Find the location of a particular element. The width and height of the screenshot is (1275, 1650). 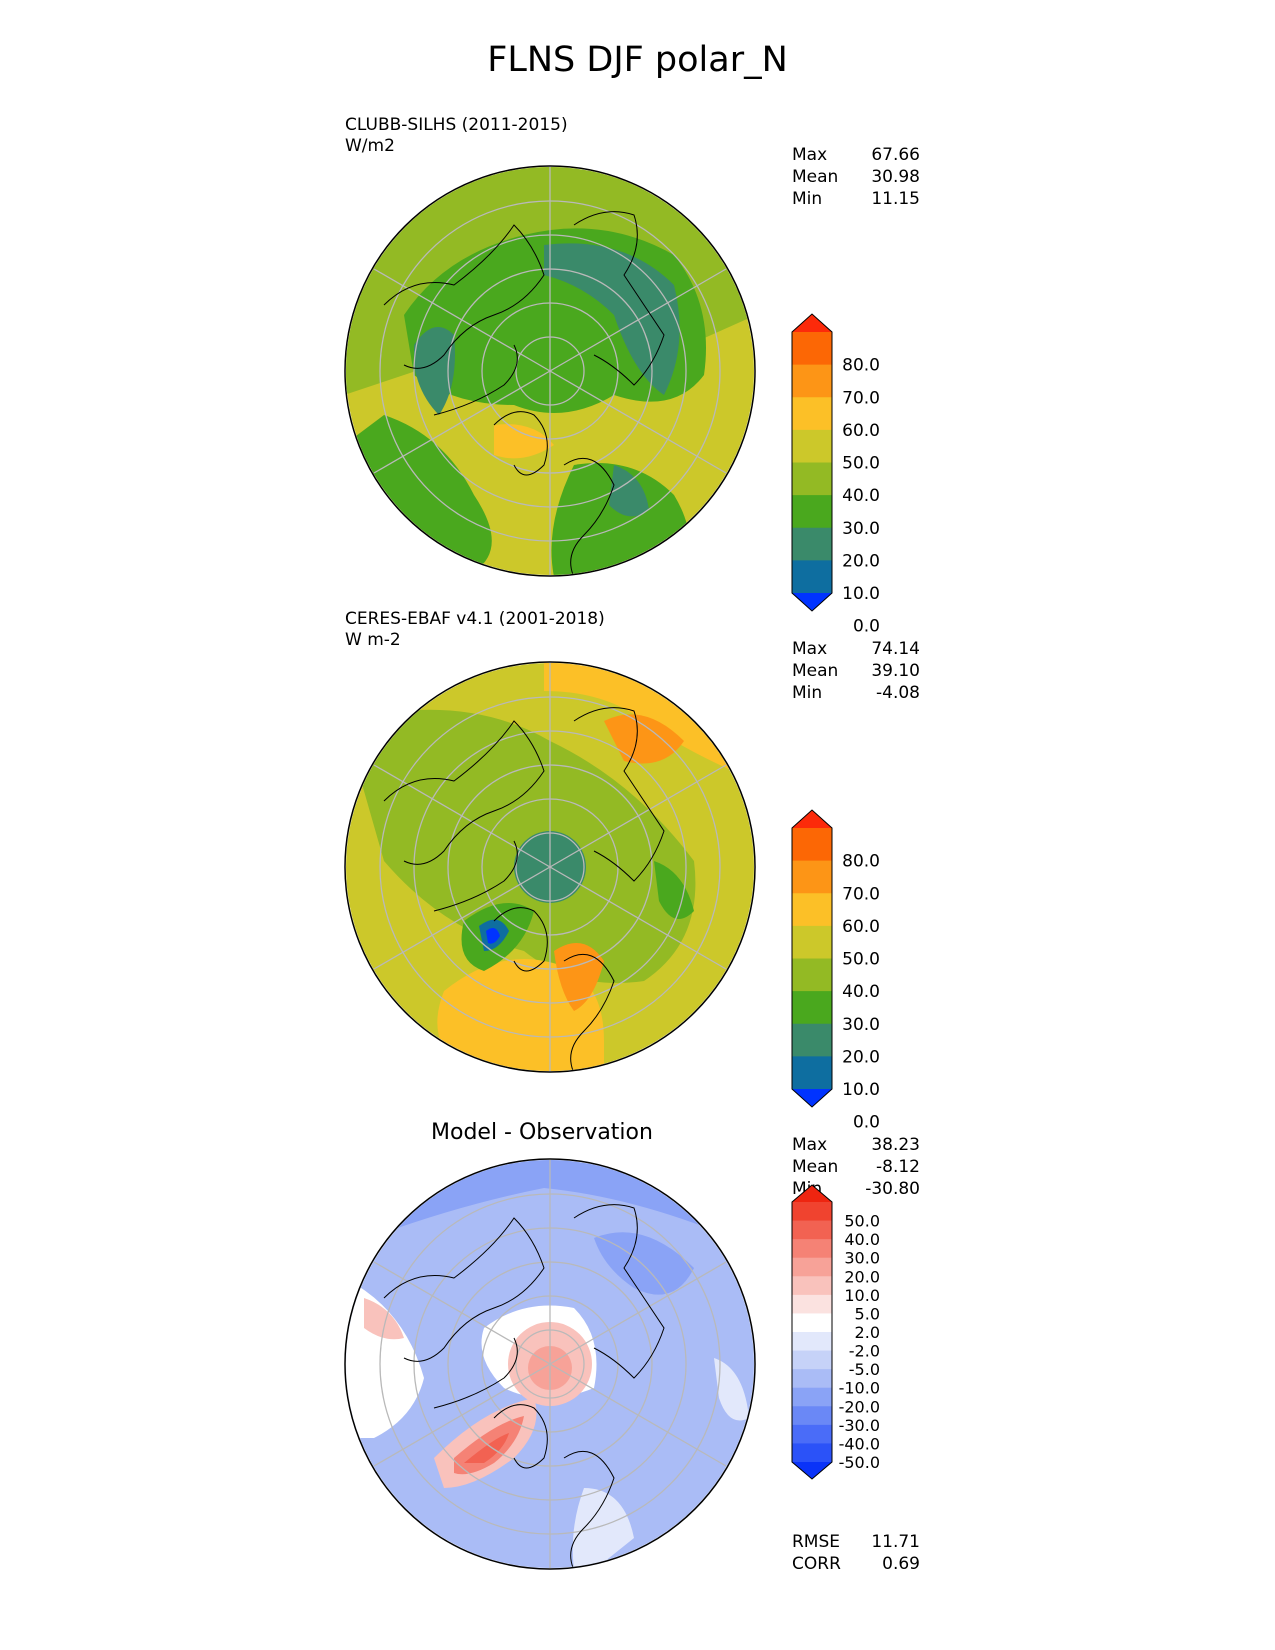

stat-row-mean: Mean -8.12 is located at coordinates (856, 1167).